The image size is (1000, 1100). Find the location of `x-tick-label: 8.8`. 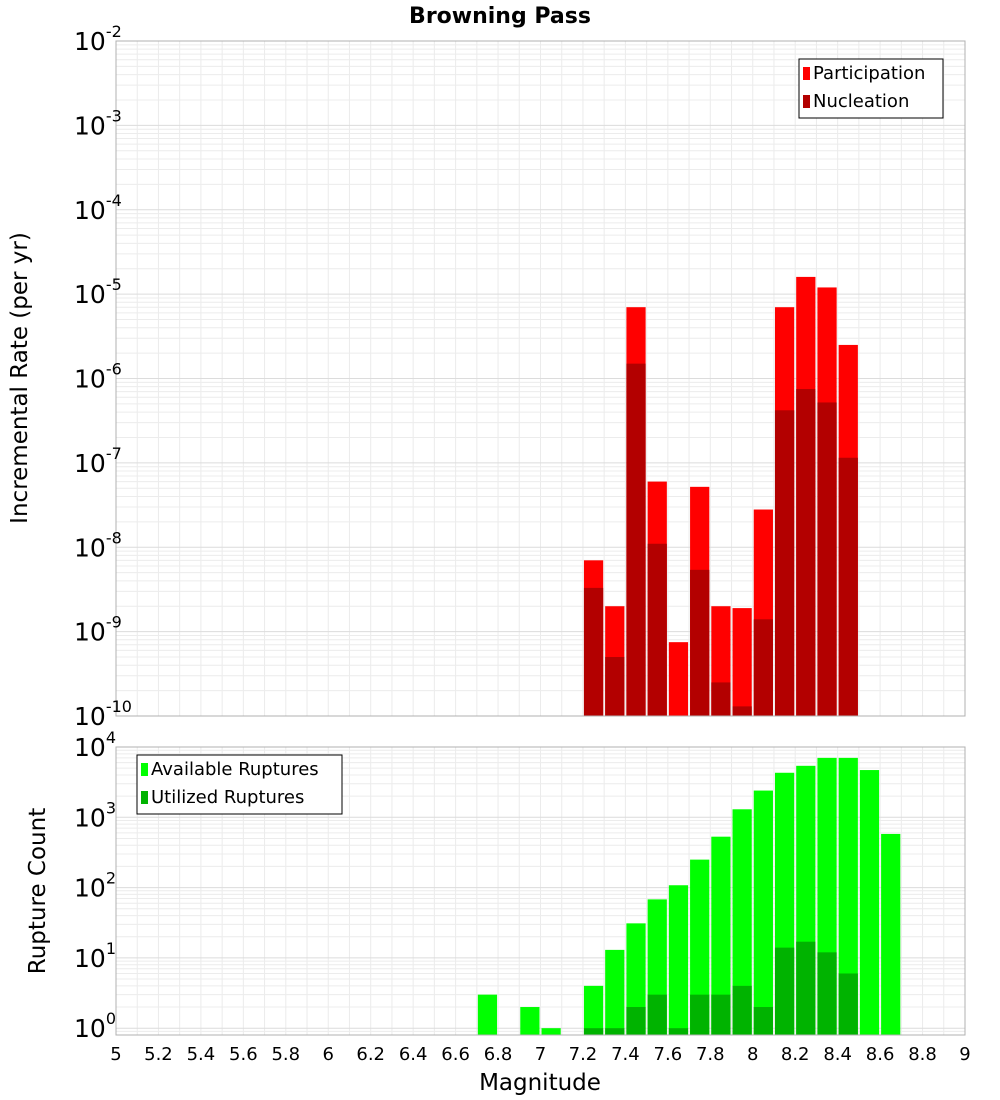

x-tick-label: 8.8 is located at coordinates (922, 1054).